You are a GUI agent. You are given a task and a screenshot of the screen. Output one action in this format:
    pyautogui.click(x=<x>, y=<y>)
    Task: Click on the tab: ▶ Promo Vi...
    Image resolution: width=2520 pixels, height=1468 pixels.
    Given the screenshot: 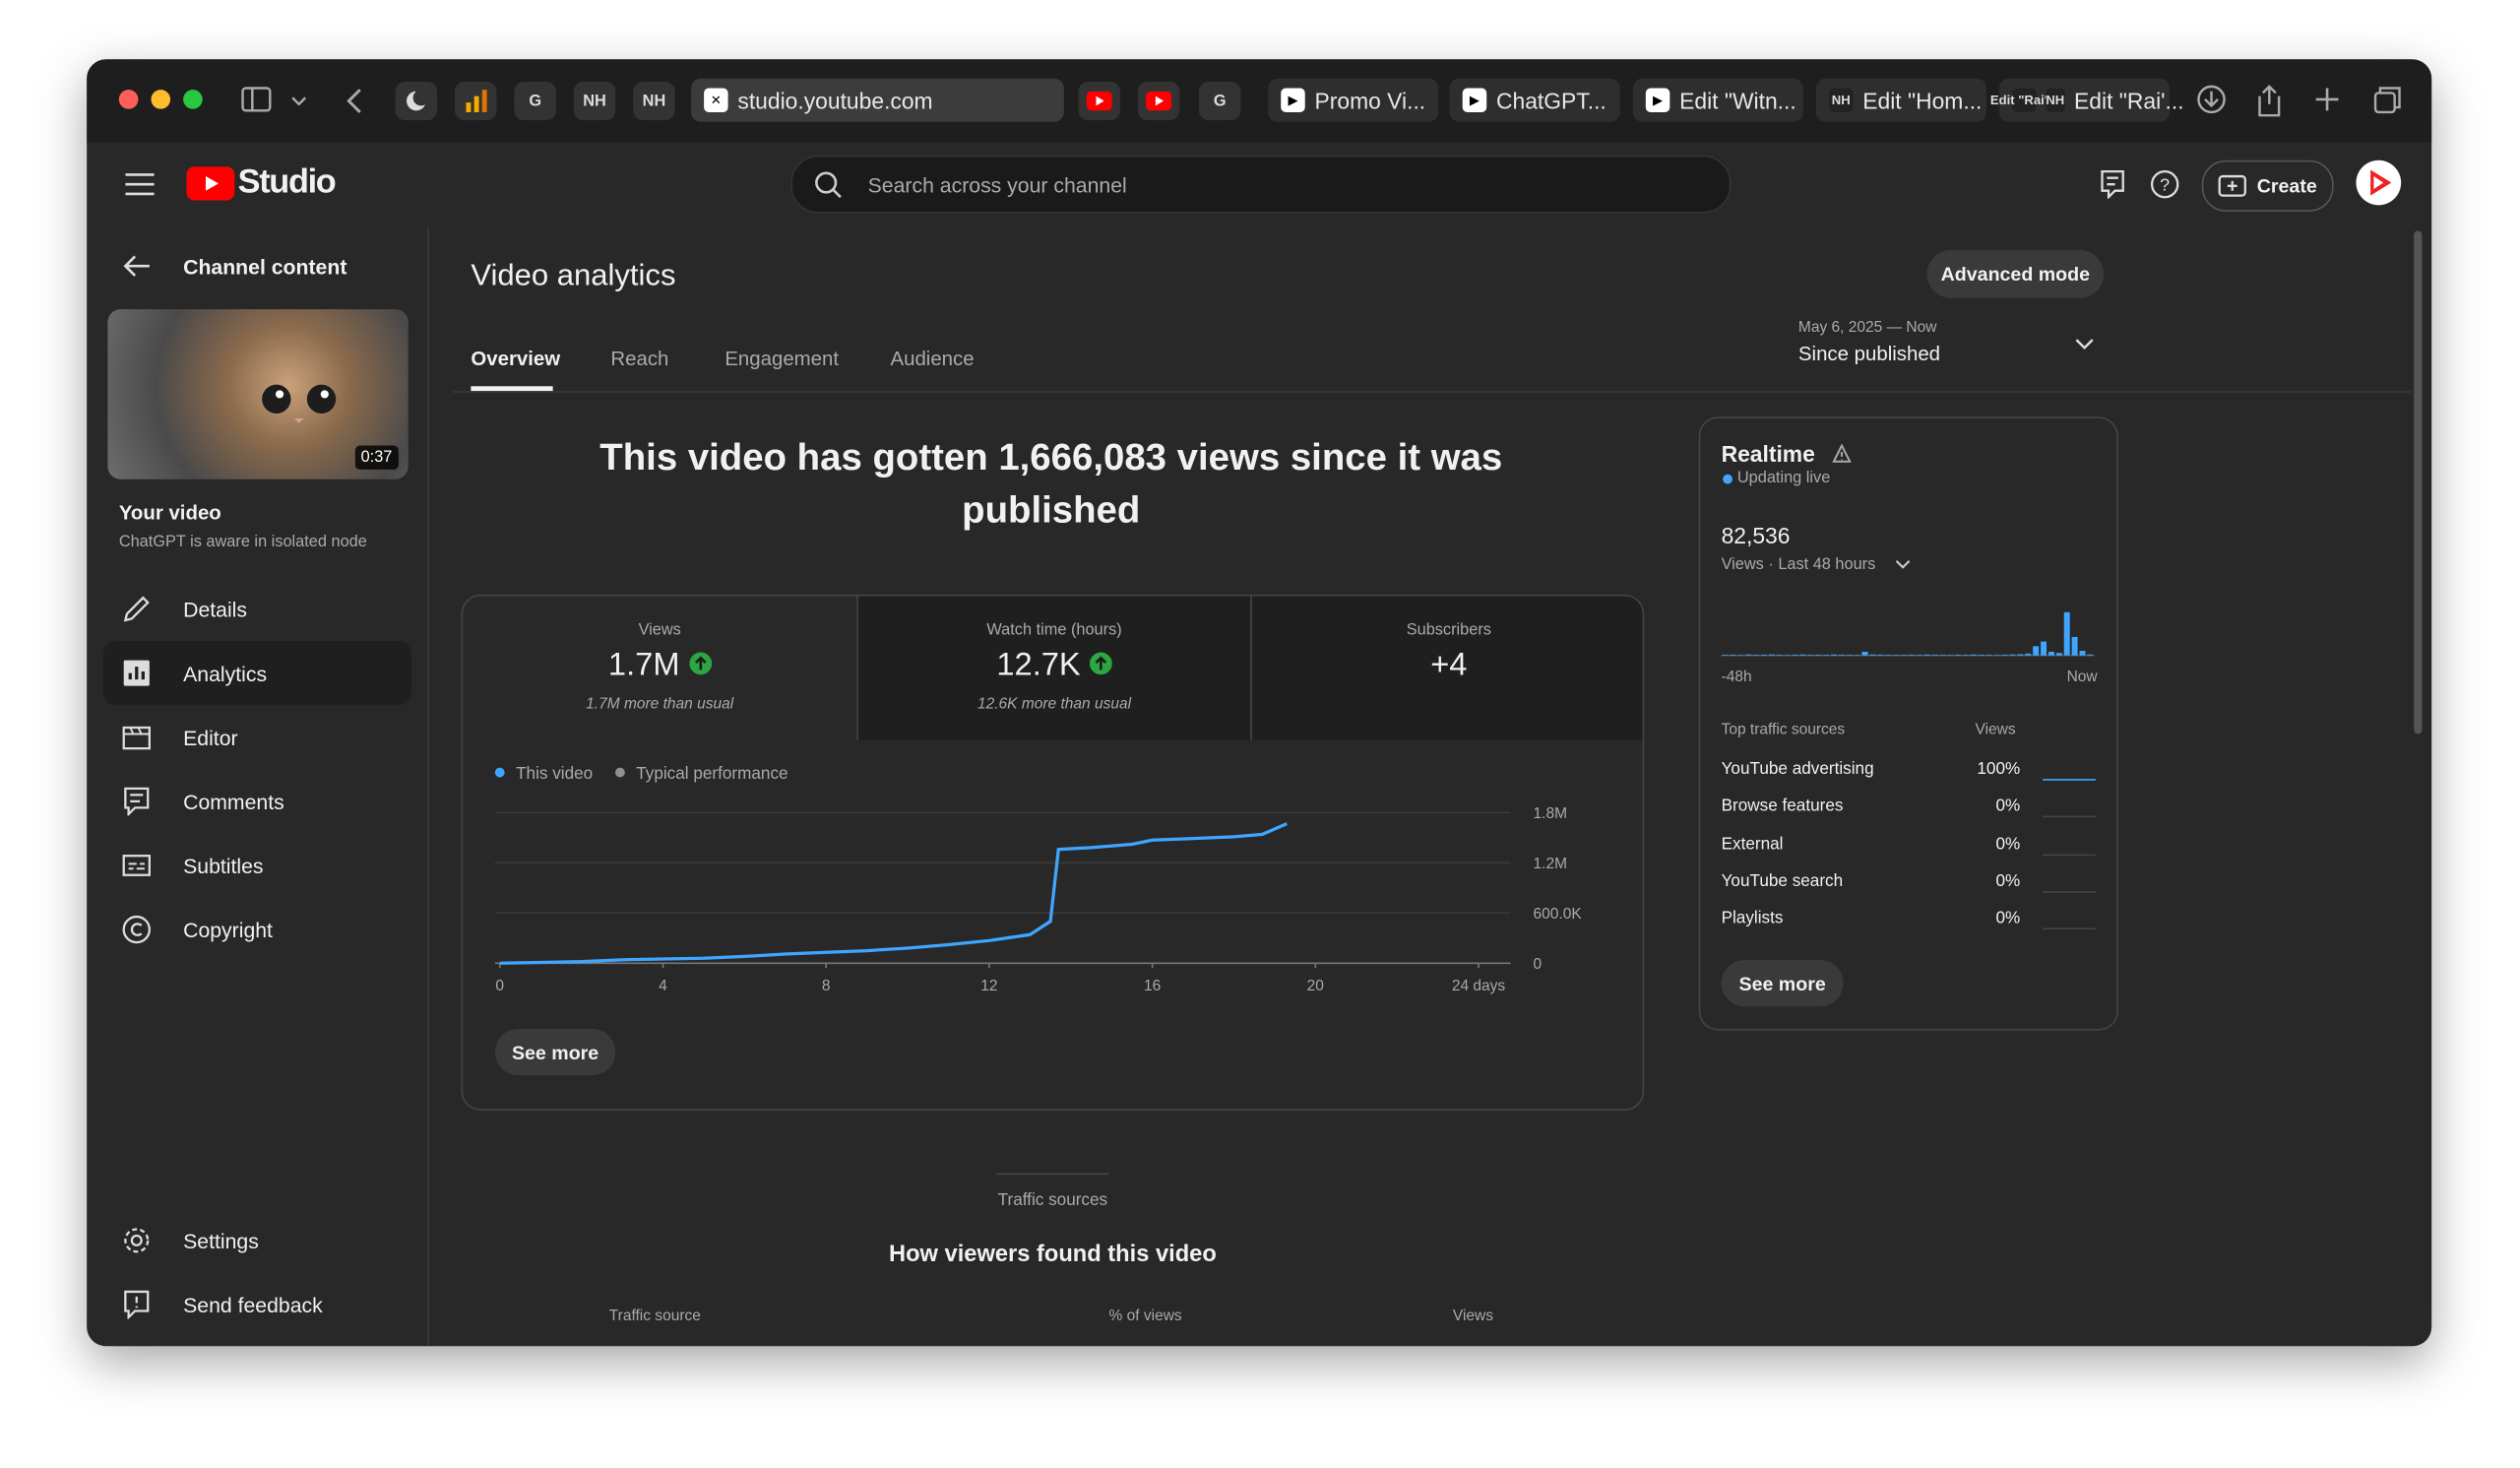 What is the action you would take?
    pyautogui.click(x=1353, y=100)
    